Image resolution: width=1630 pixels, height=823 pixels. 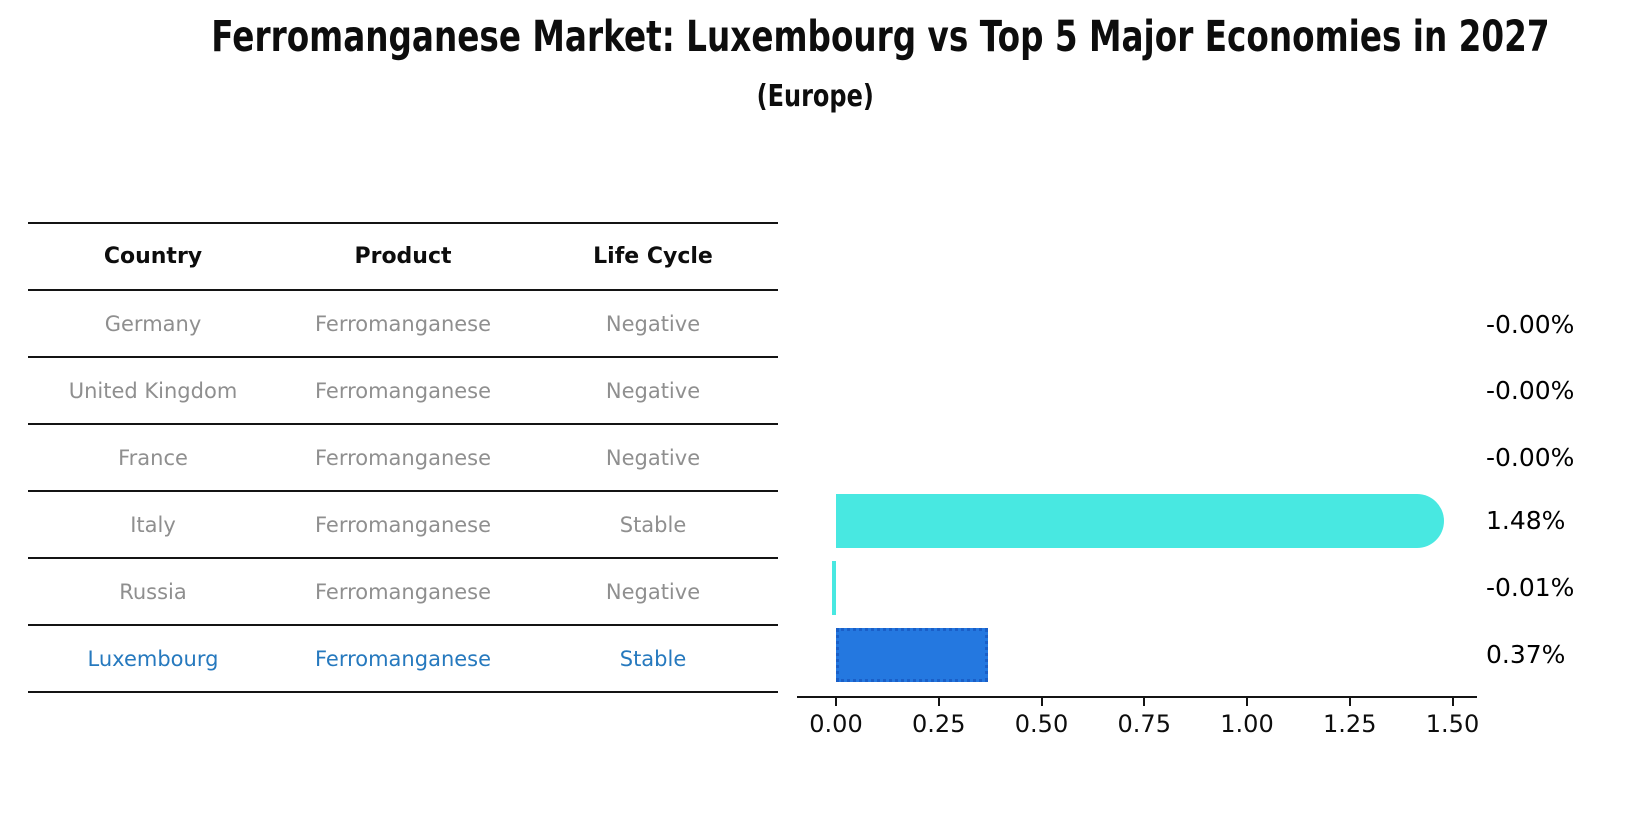 I want to click on table-row: Italy Ferromanganese Stable, so click(x=403, y=525).